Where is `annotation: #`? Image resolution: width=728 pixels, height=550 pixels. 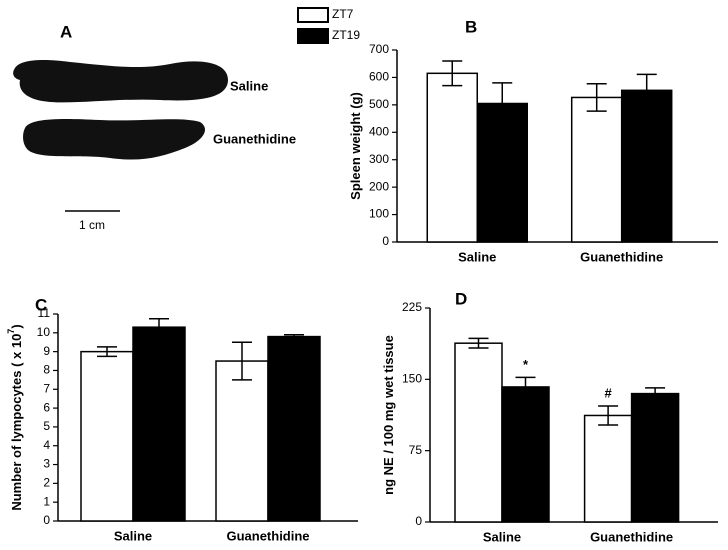
annotation: # is located at coordinates (608, 392).